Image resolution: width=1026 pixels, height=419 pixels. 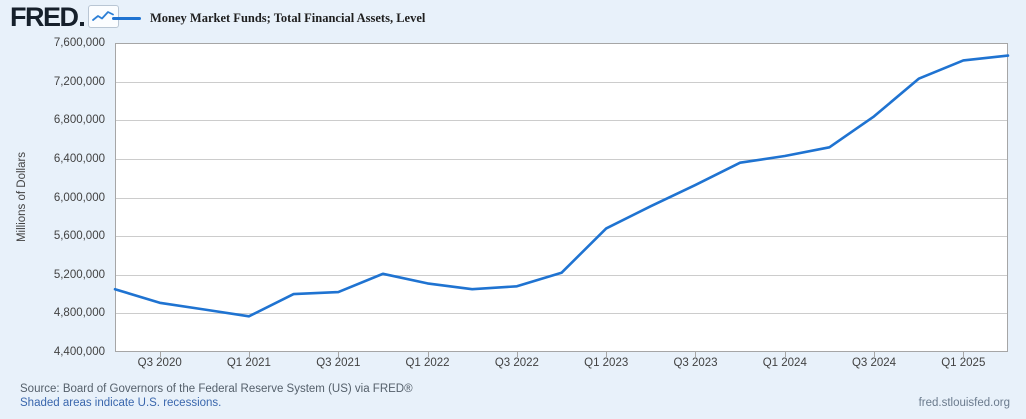 What do you see at coordinates (516, 363) in the screenshot?
I see `x-tick-label: Q3 2022` at bounding box center [516, 363].